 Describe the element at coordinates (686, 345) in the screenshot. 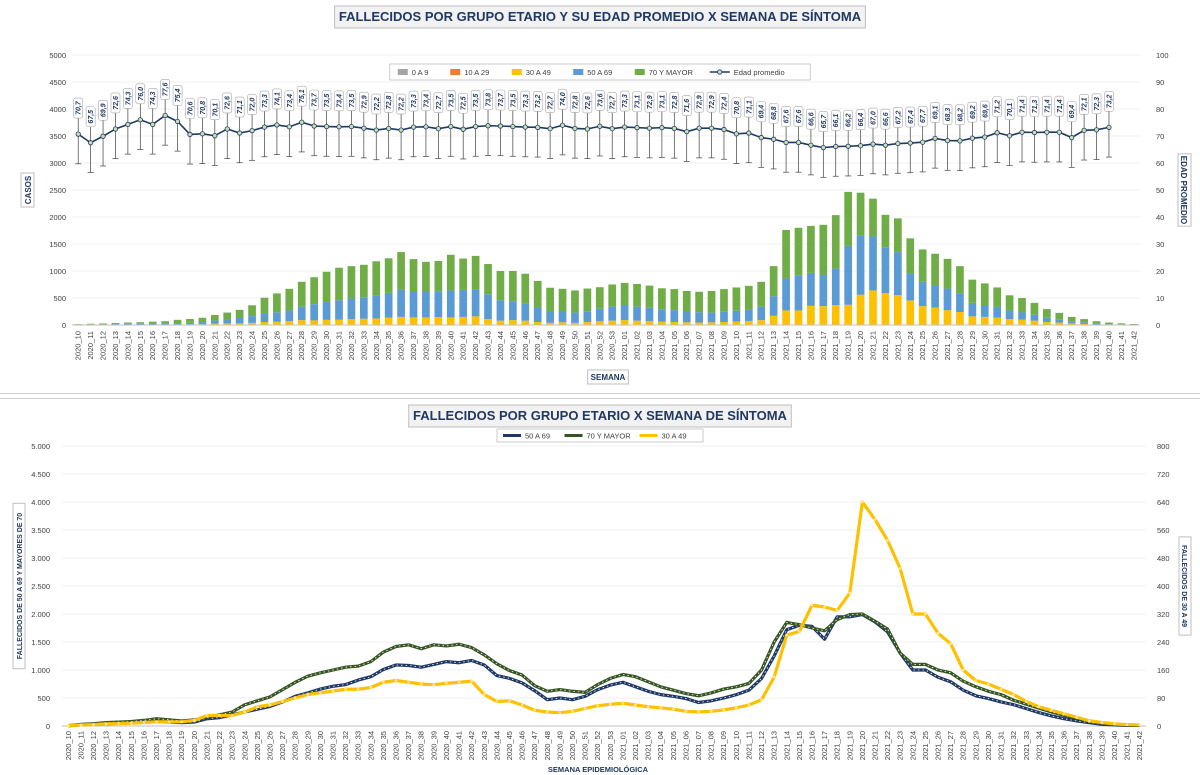

I see `x-tick-label: 2021_06` at that location.